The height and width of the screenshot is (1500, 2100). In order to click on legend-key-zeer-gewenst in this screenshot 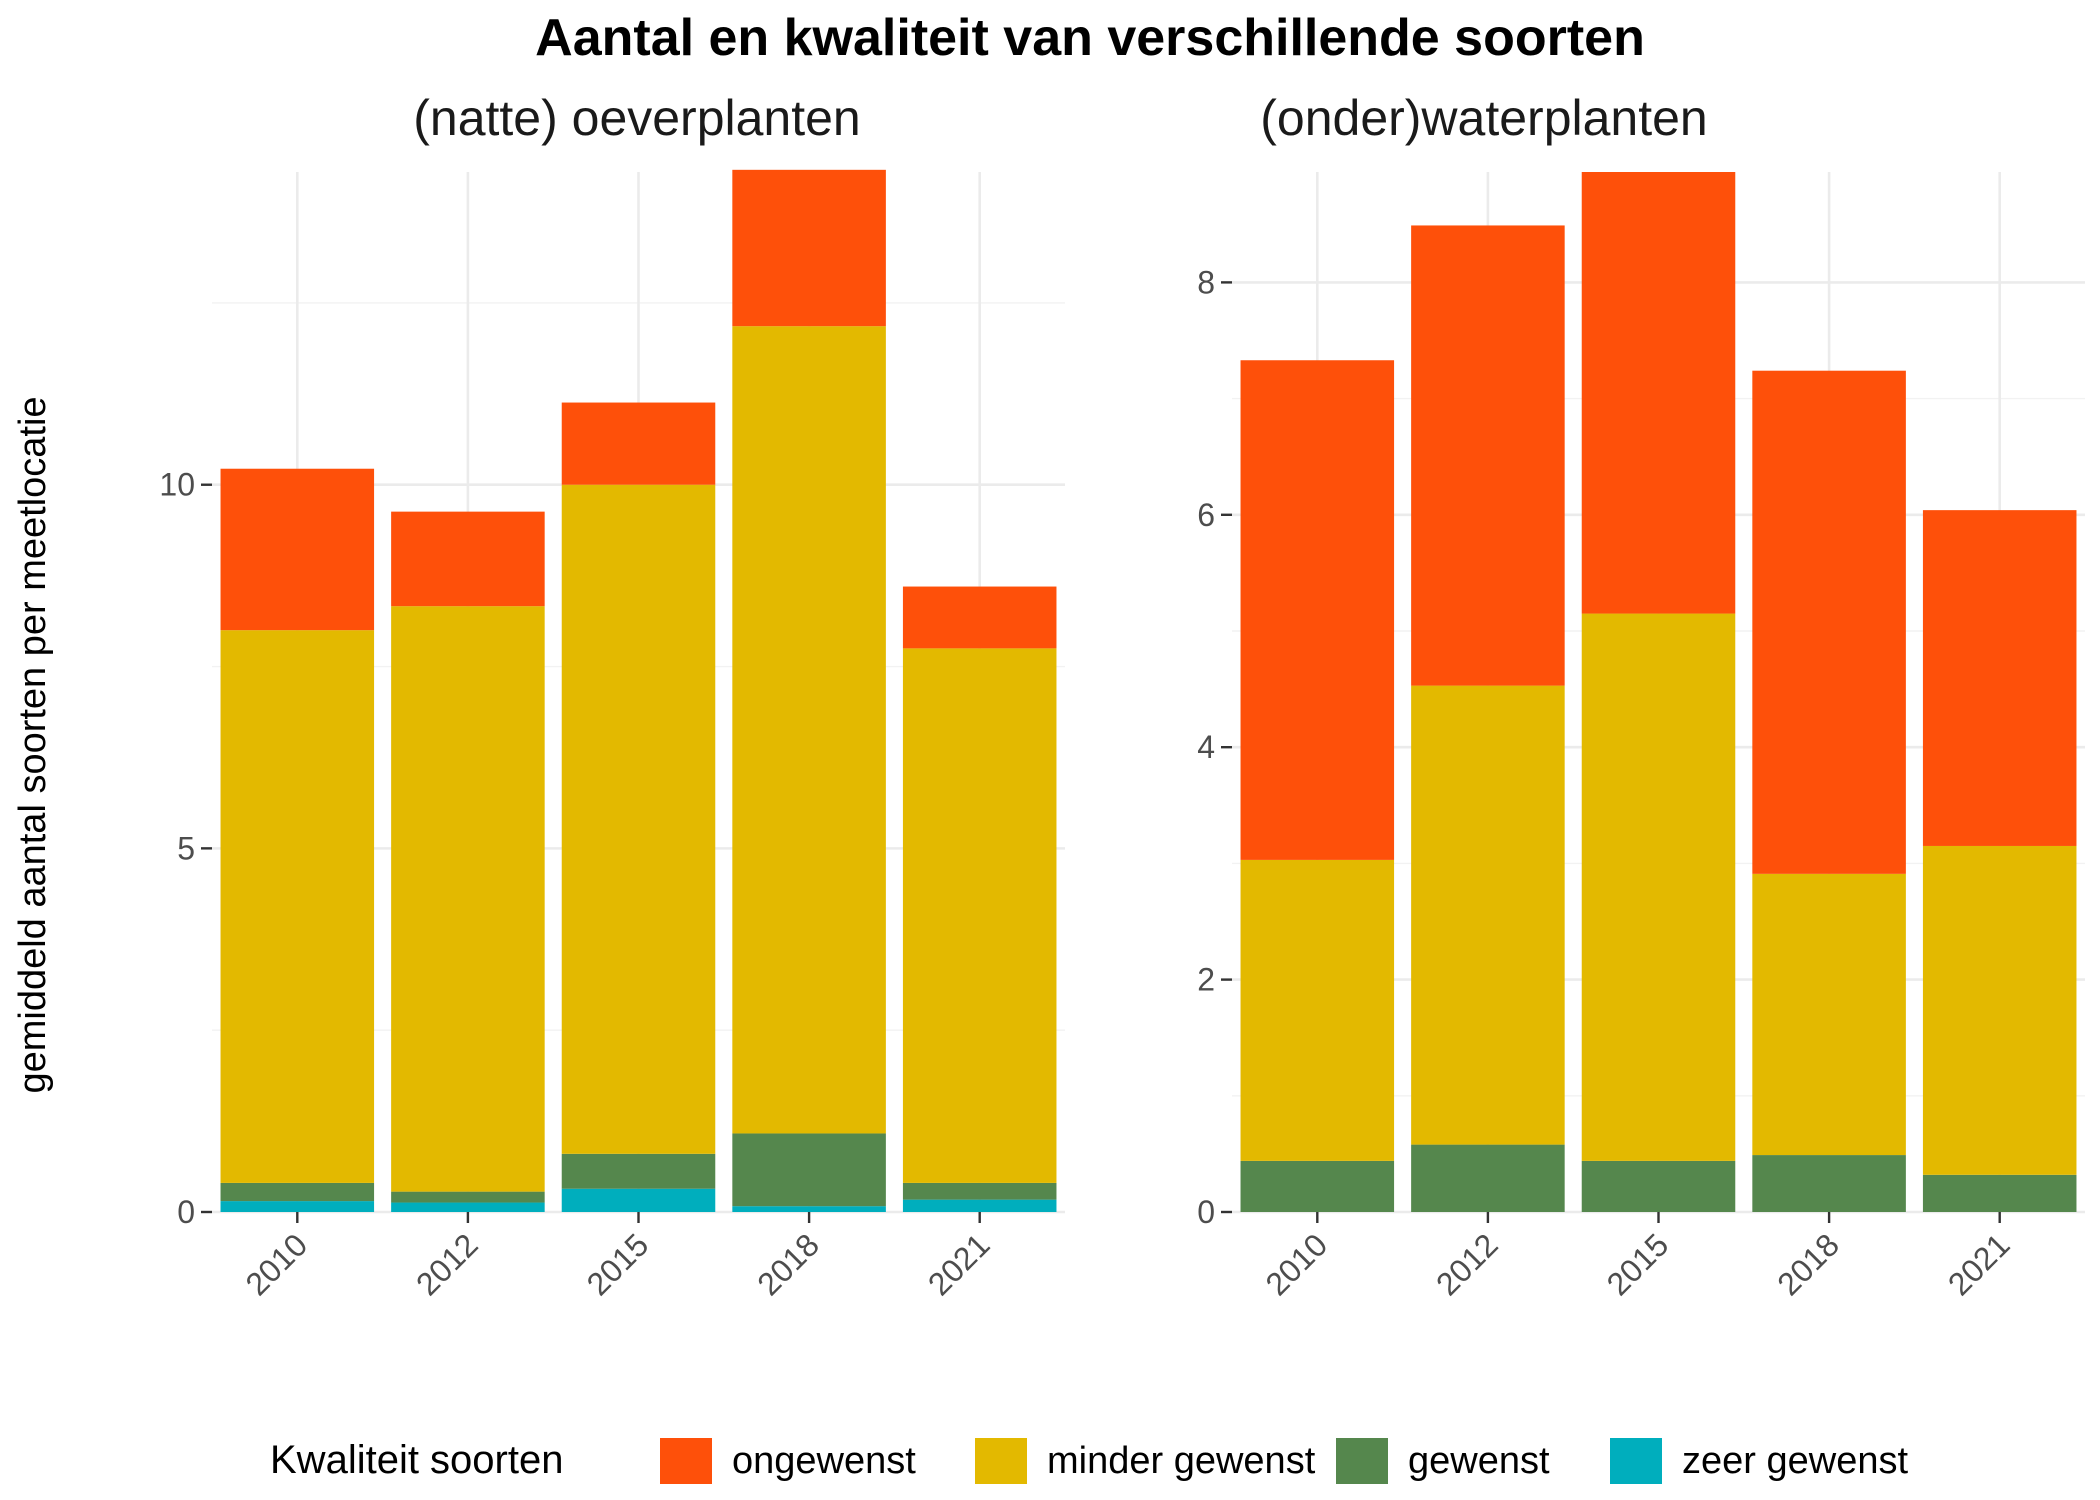, I will do `click(1636, 1461)`.